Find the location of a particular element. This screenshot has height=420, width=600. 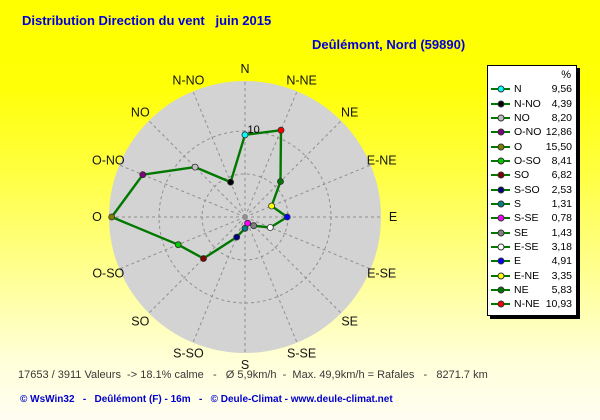

legend-item-E-NE: E-NE 3,35 is located at coordinates (532, 275).